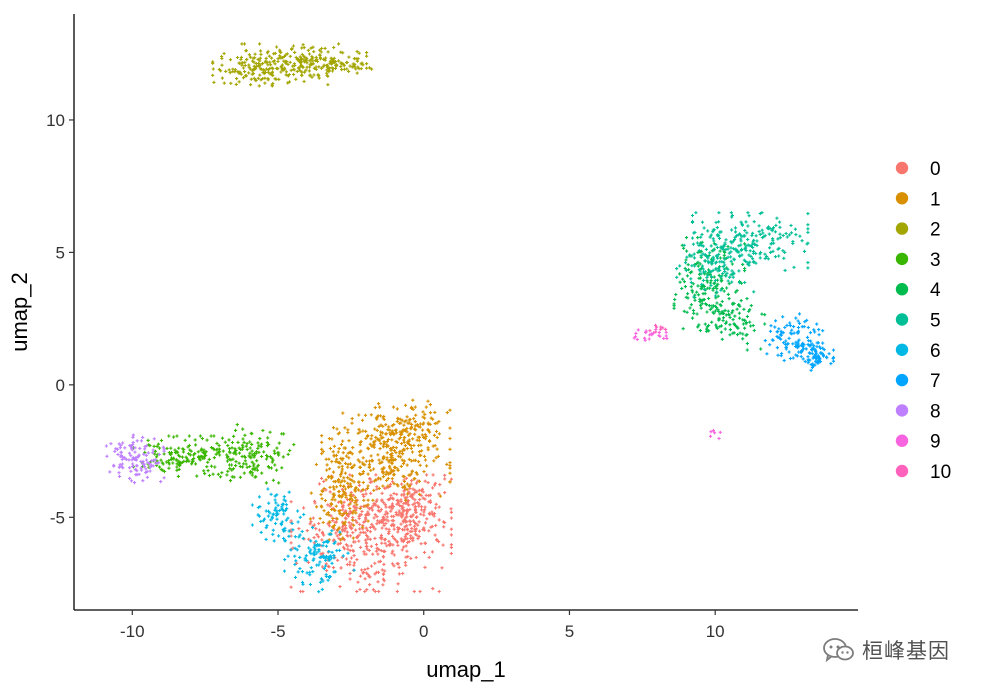 The image size is (989, 693). Describe the element at coordinates (57, 517) in the screenshot. I see `y-tick-label: -5` at that location.